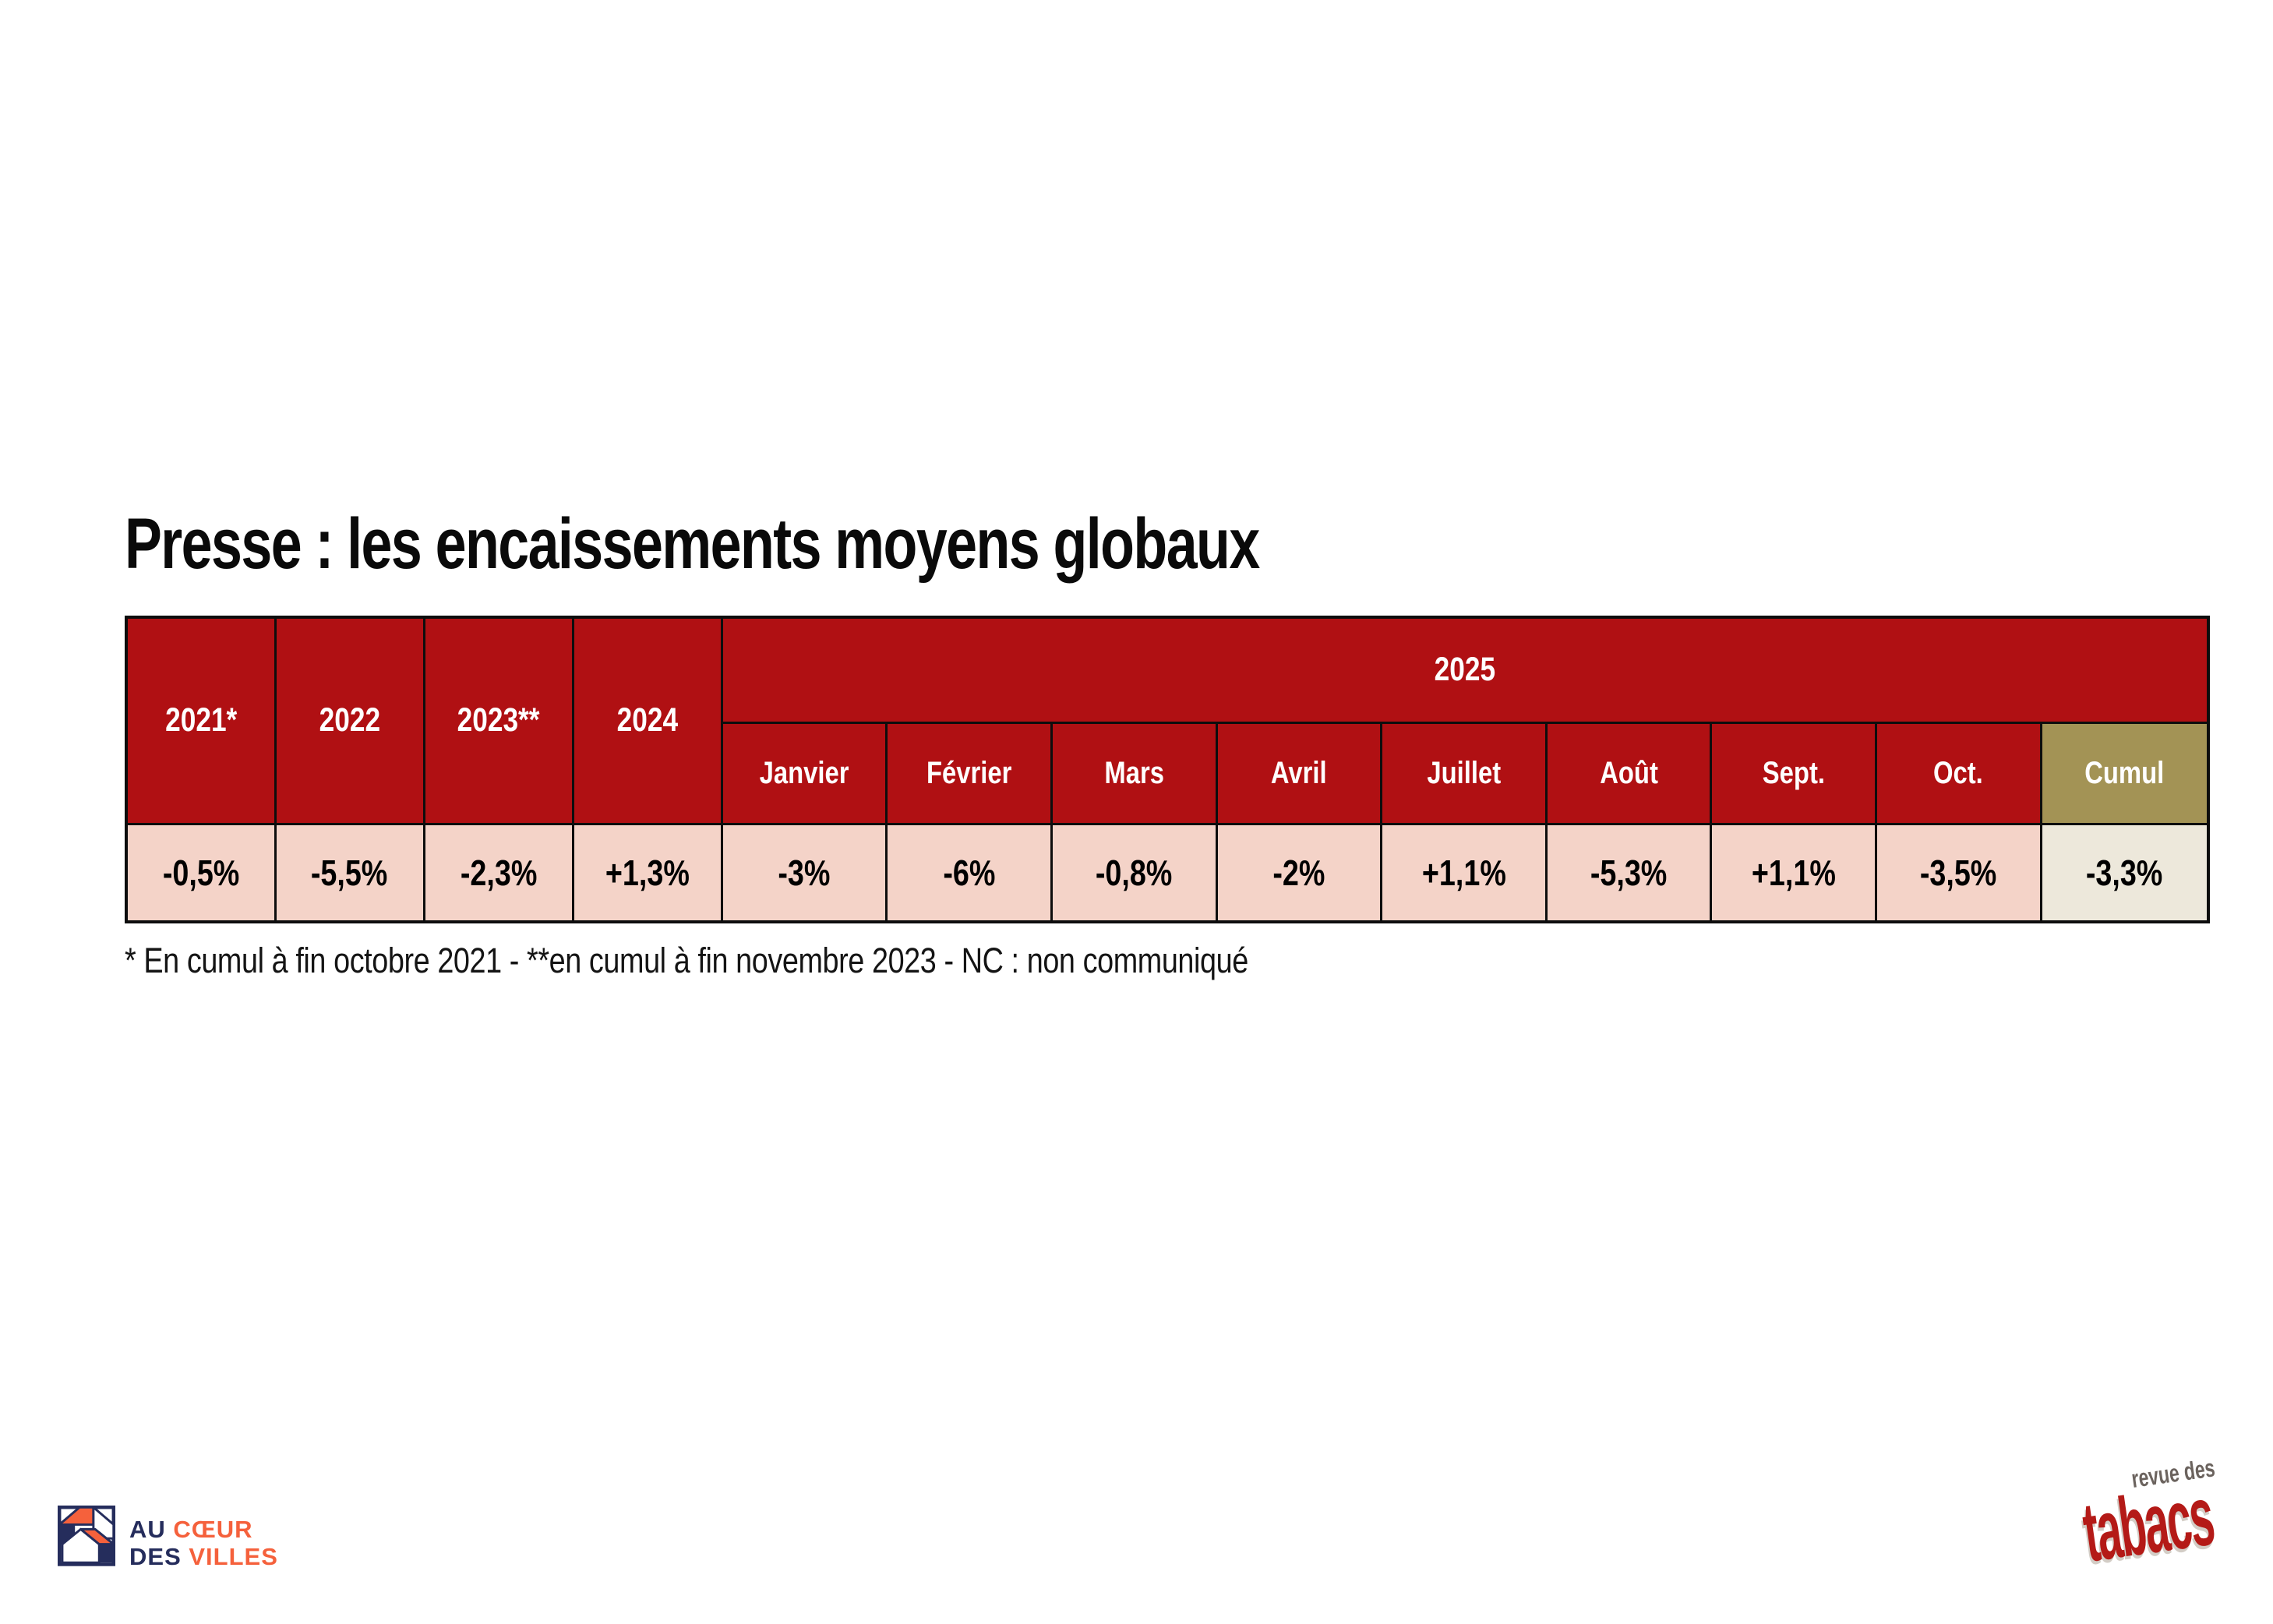 Image resolution: width=2273 pixels, height=1624 pixels. What do you see at coordinates (1465, 670) in the screenshot?
I see `group-header-2025: 2025` at bounding box center [1465, 670].